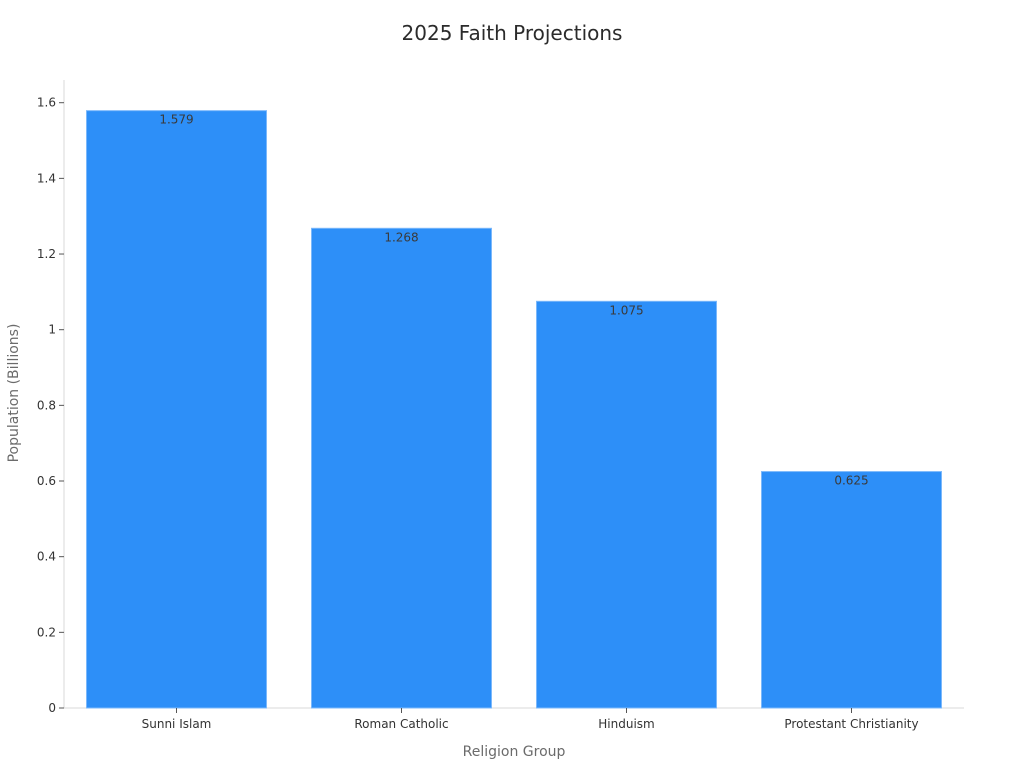  What do you see at coordinates (401, 724) in the screenshot?
I see `x-tick-label: Roman Catholic` at bounding box center [401, 724].